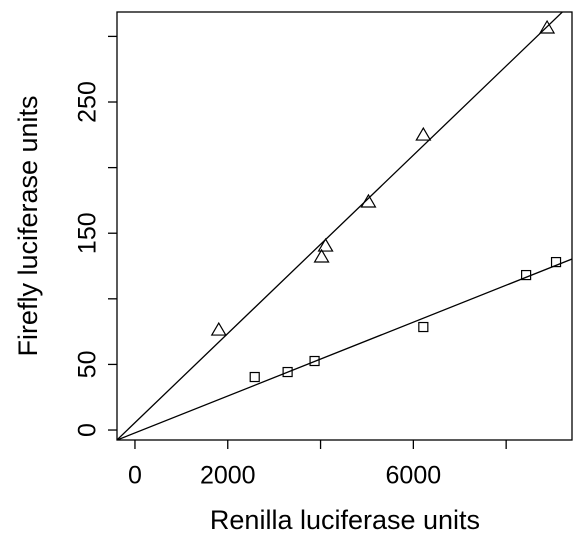 The image size is (573, 544). What do you see at coordinates (345, 520) in the screenshot?
I see `x-axis-label: Renilla luciferase units` at bounding box center [345, 520].